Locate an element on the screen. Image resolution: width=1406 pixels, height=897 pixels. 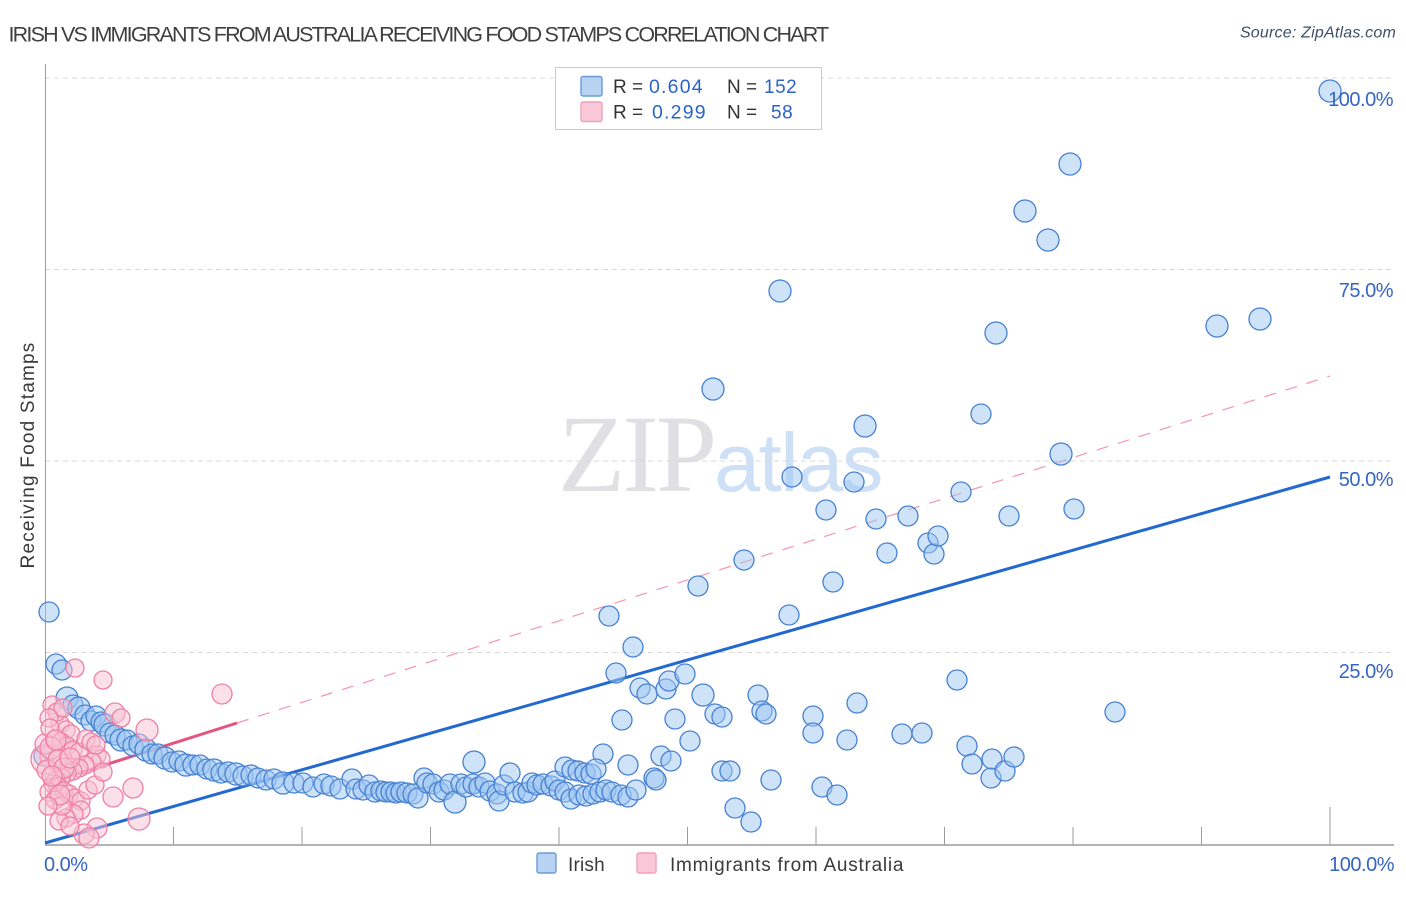
svg-text: 0.0% is located at coordinates (66, 865).